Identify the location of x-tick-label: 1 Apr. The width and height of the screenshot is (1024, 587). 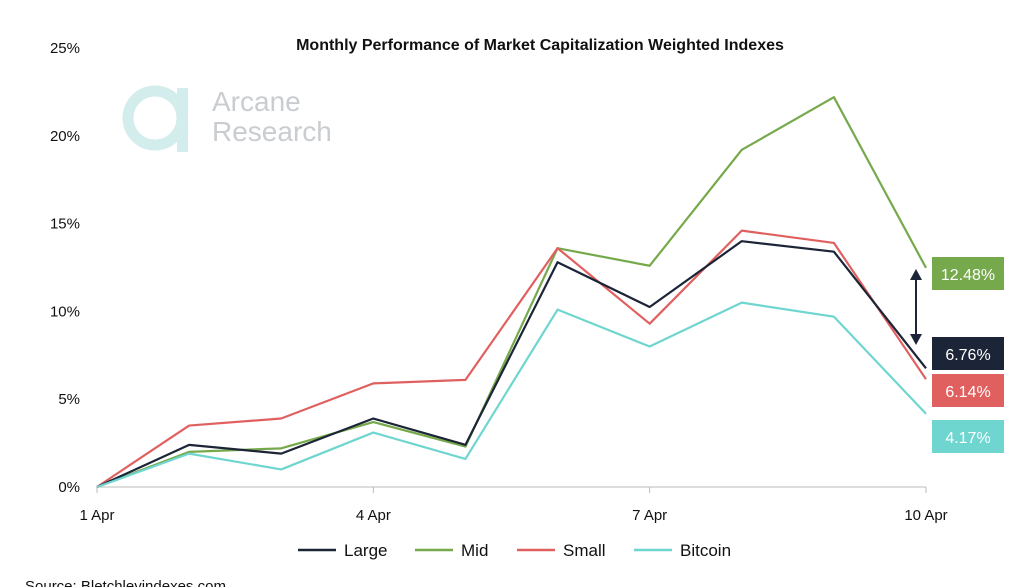
(96, 515).